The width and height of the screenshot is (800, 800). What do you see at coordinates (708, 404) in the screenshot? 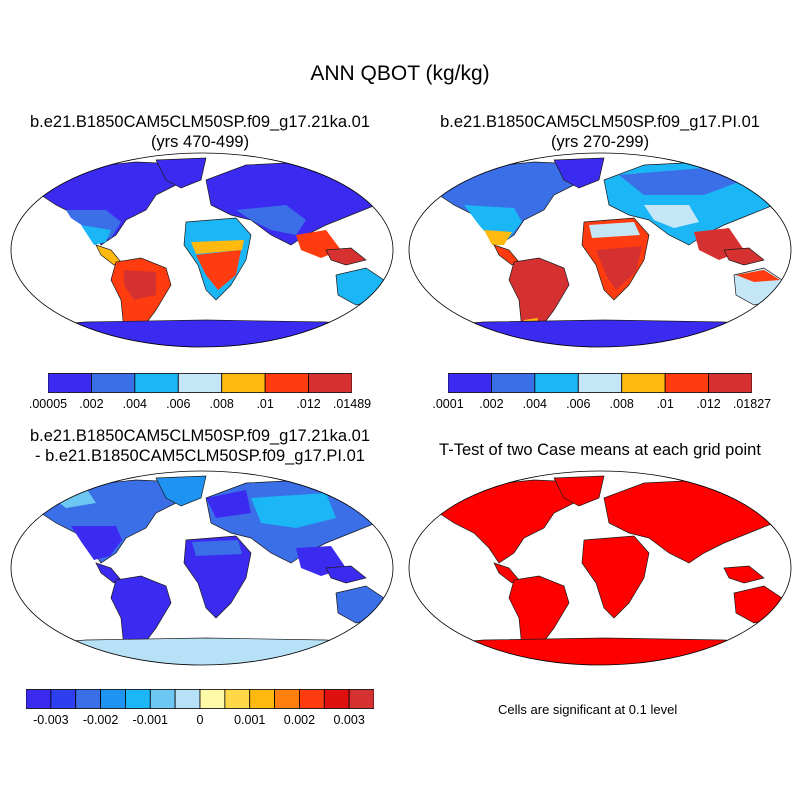
I see `colorbar-2-label: .012` at bounding box center [708, 404].